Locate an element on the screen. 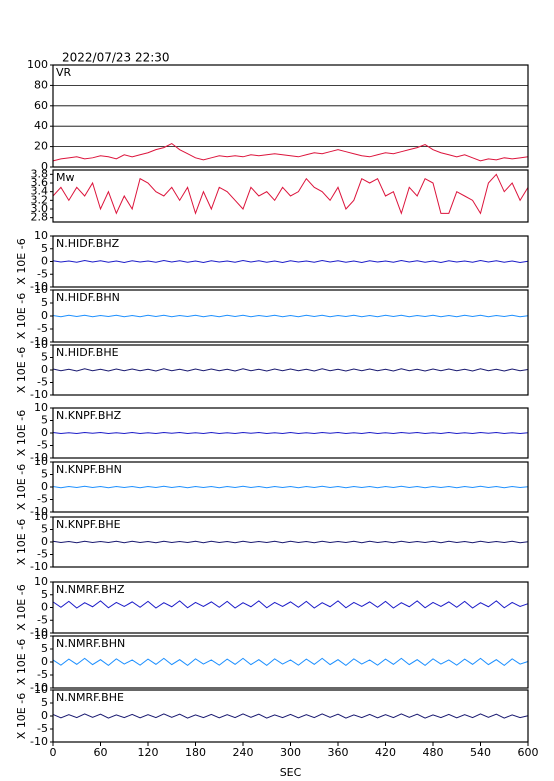 Image resolution: width=554 pixels, height=781 pixels. y-tick-label: 60 is located at coordinates (41, 105).